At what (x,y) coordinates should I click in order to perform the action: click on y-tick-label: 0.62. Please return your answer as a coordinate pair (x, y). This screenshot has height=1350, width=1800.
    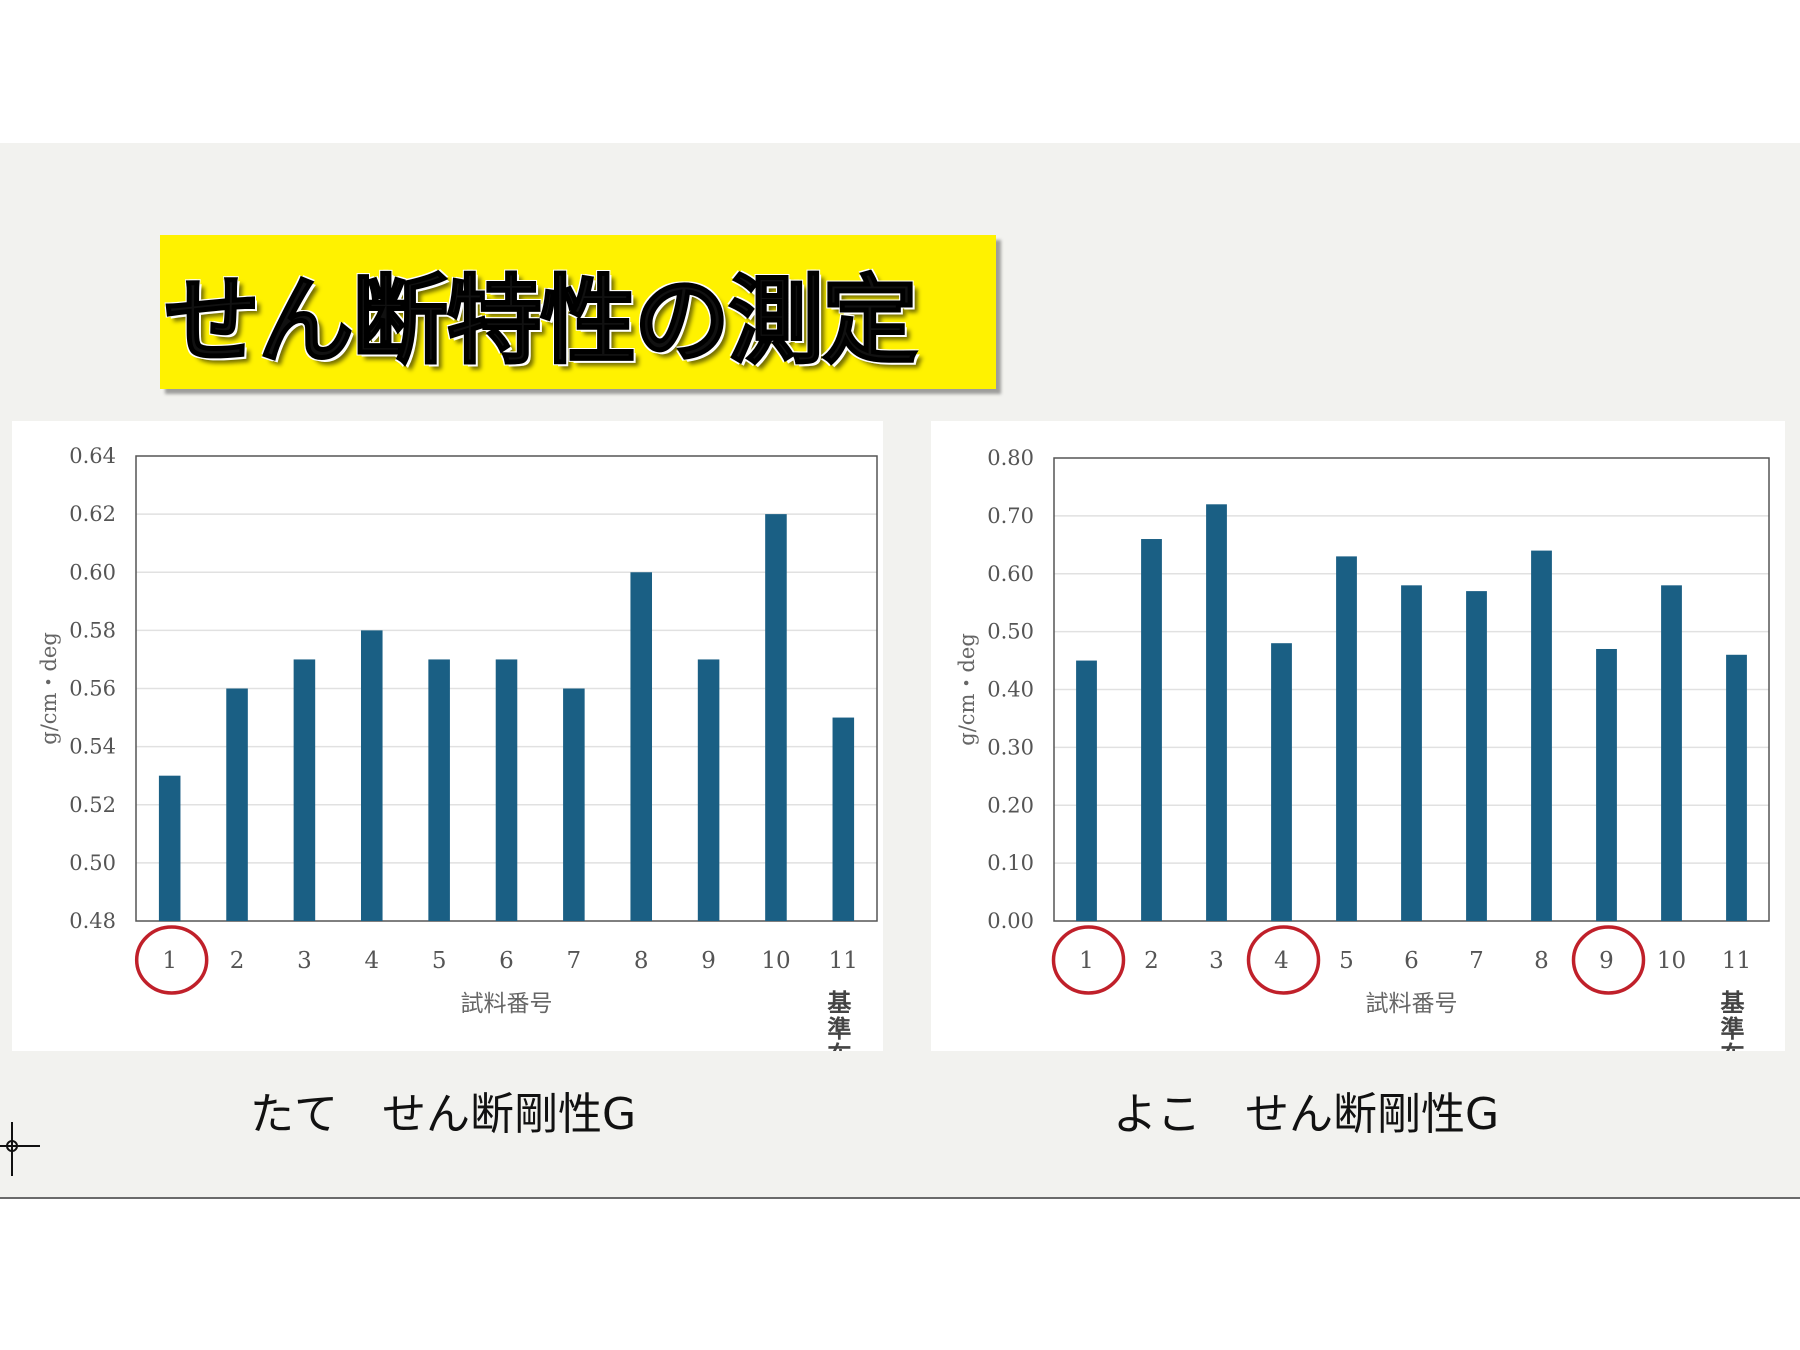
    Looking at the image, I should click on (92, 514).